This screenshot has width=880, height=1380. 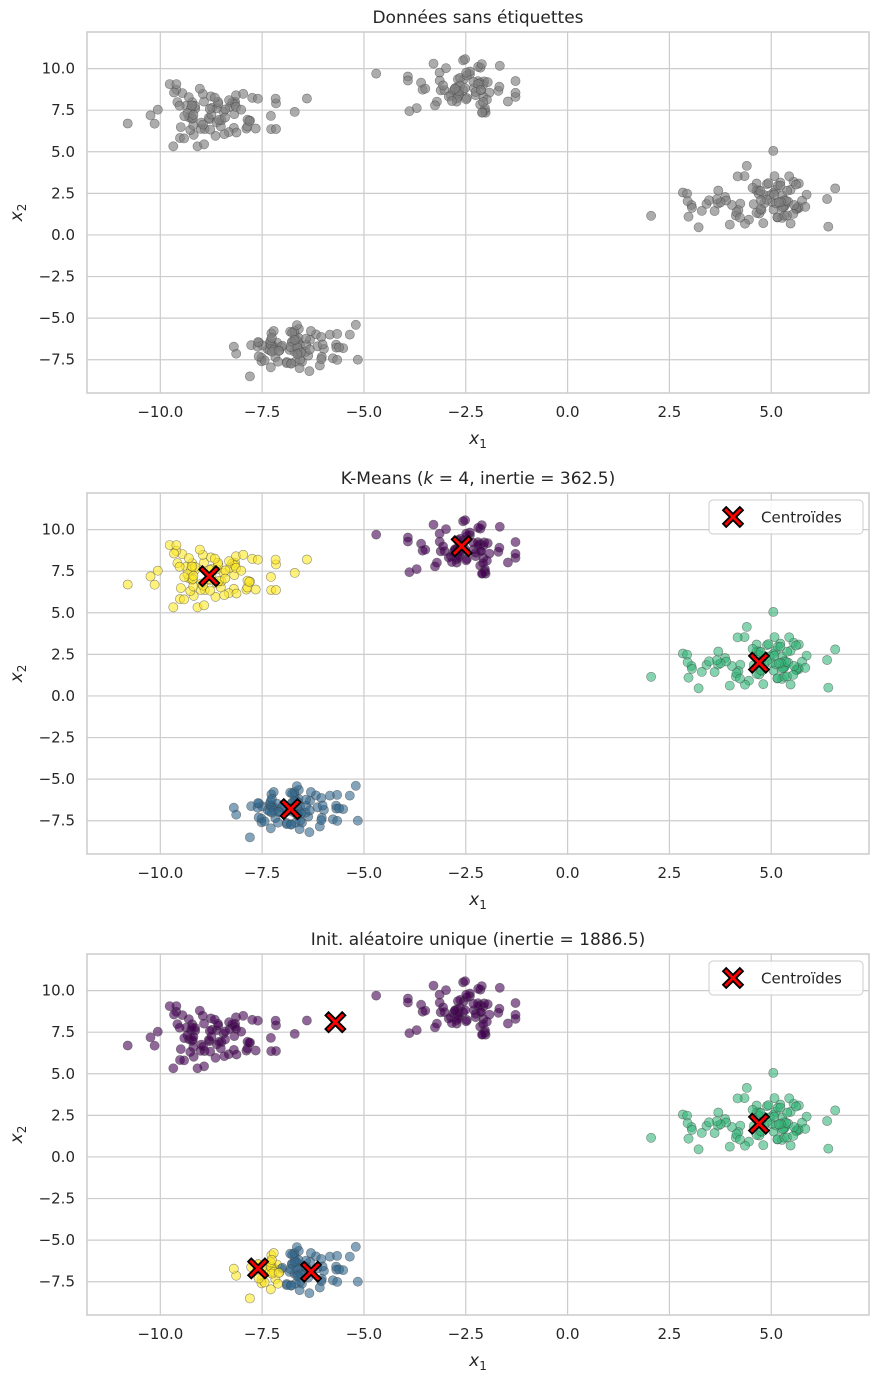 I want to click on y-tick-label: 5.0, so click(x=63, y=613).